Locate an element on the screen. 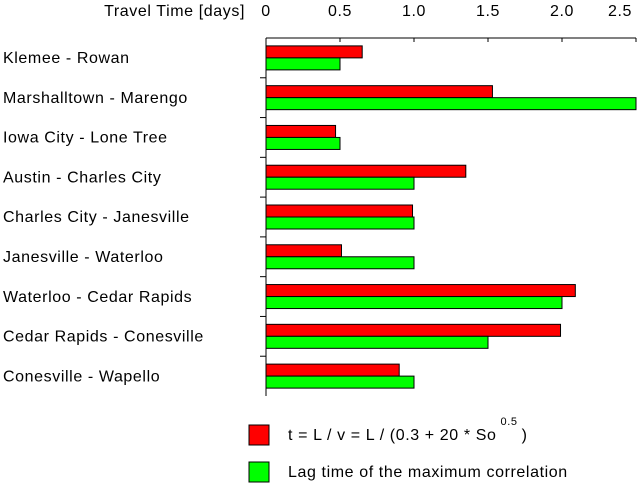 The image size is (640, 484). category-label: Conesville - Wapello is located at coordinates (81, 376).